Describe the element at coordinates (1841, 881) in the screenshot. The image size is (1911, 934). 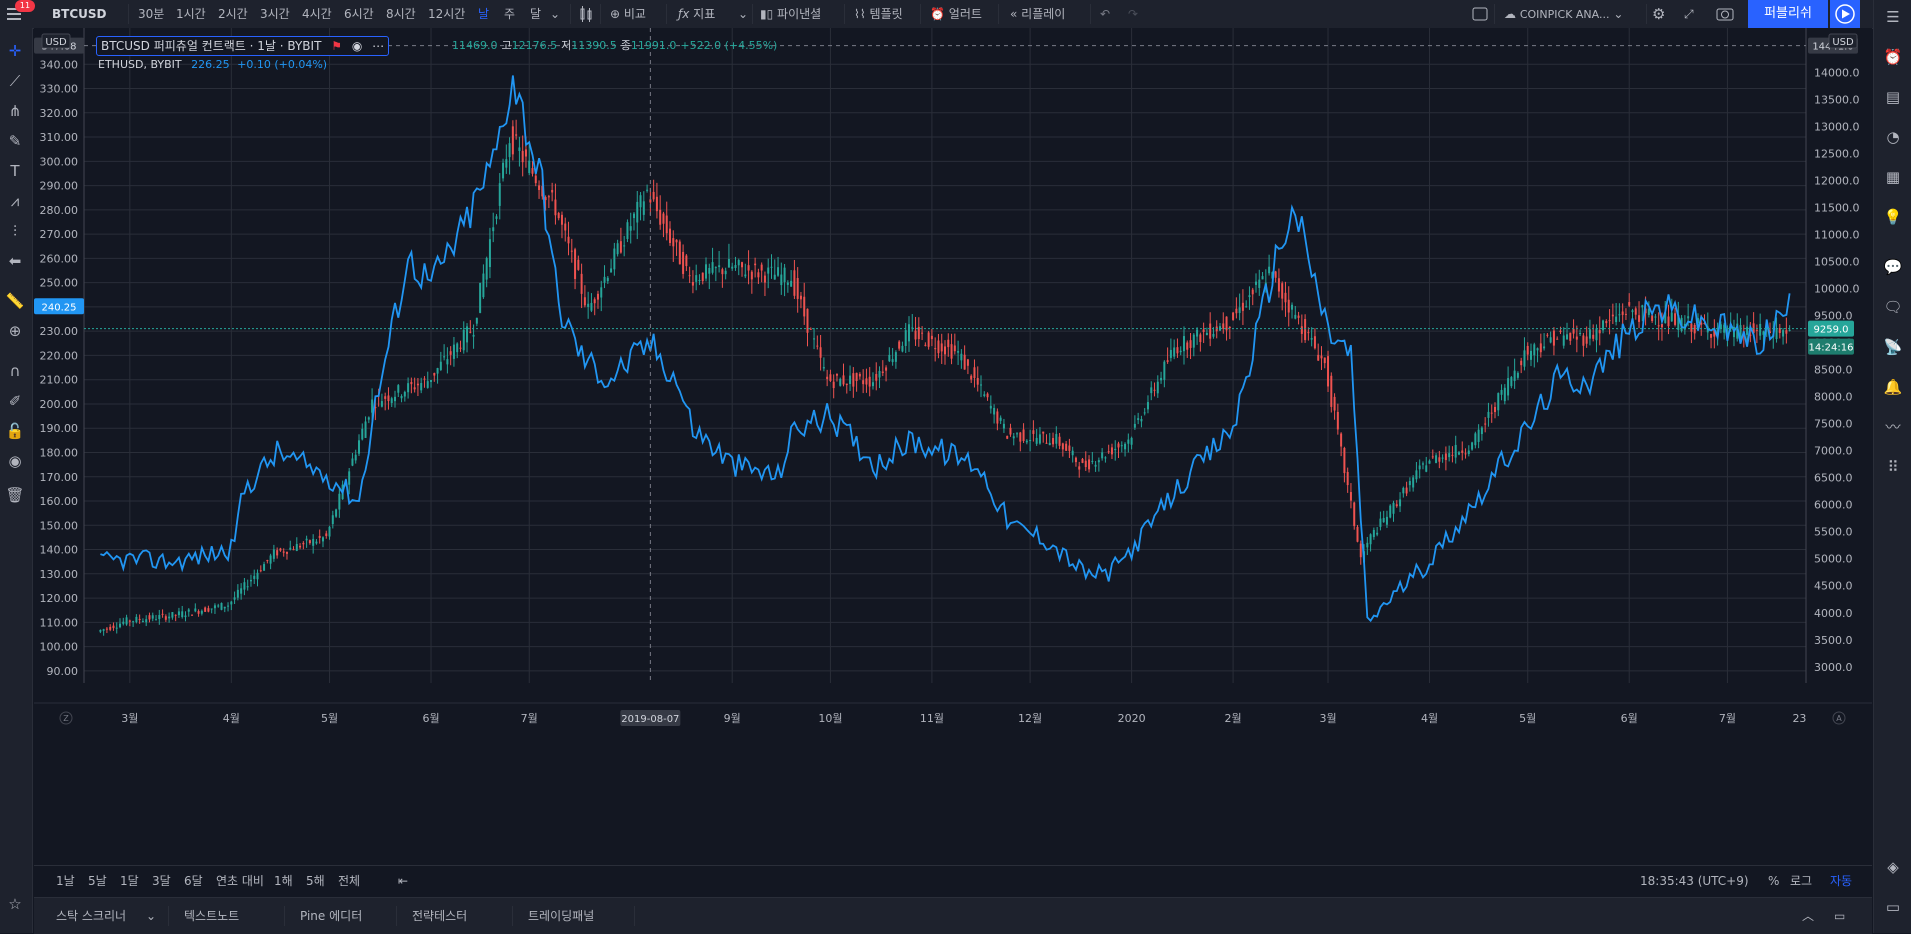
I see `auto-scale-toggle: 자동` at that location.